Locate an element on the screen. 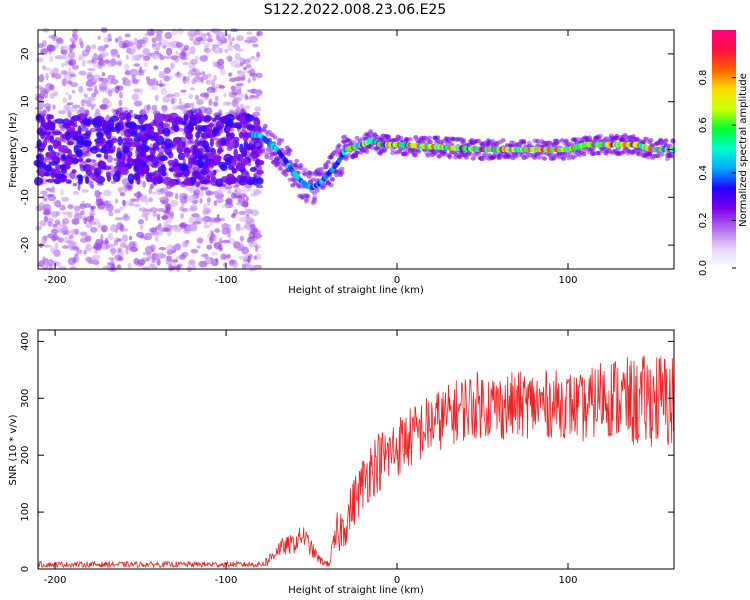 The width and height of the screenshot is (750, 600). colorbar-tick-label: 0.6 is located at coordinates (703, 125).